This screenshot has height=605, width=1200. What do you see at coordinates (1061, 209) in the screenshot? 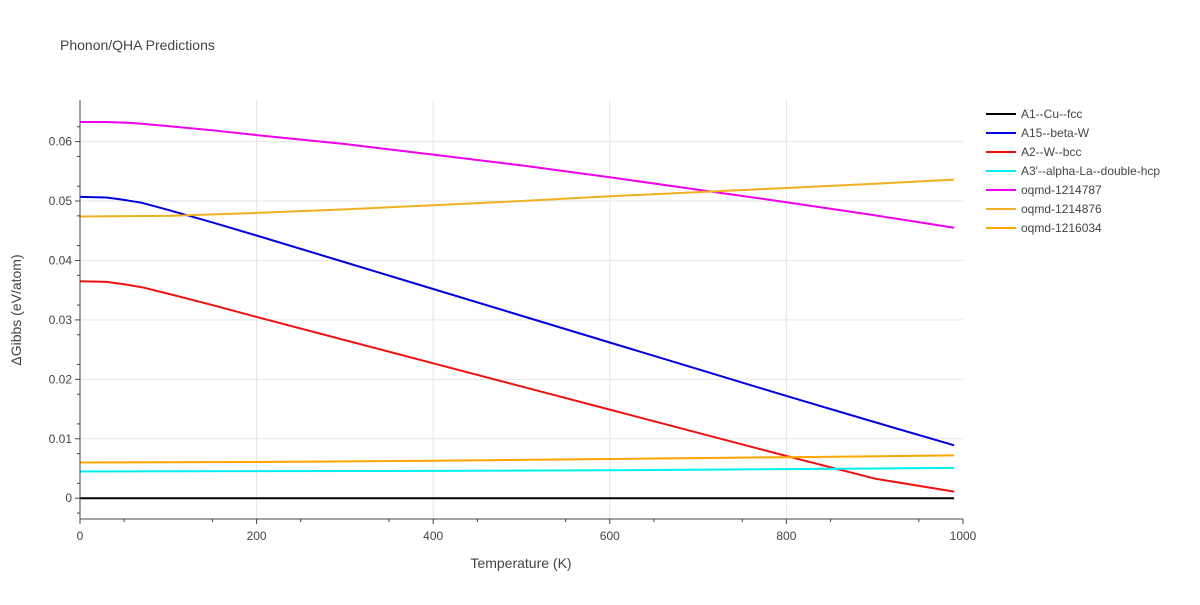
I see `legend-label: oqmd-1214876` at bounding box center [1061, 209].